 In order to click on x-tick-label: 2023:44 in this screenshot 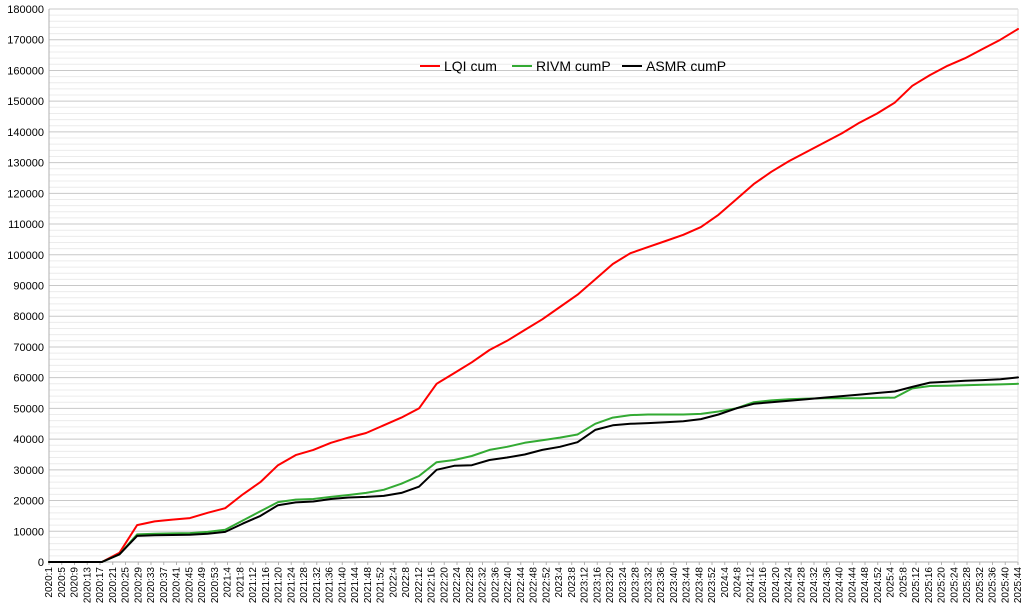, I will do `click(687, 585)`.